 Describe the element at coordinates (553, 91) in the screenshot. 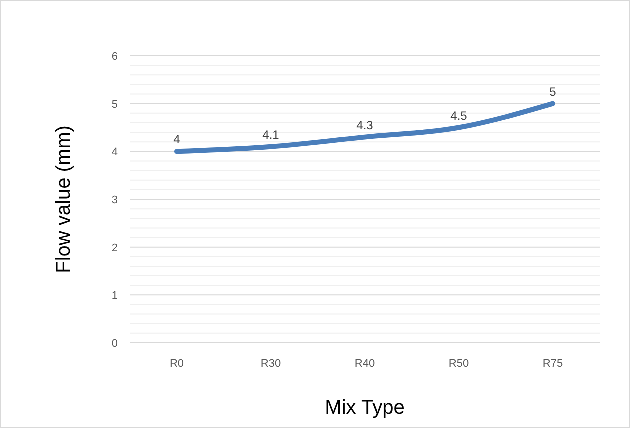

I see `data-label: 5` at that location.